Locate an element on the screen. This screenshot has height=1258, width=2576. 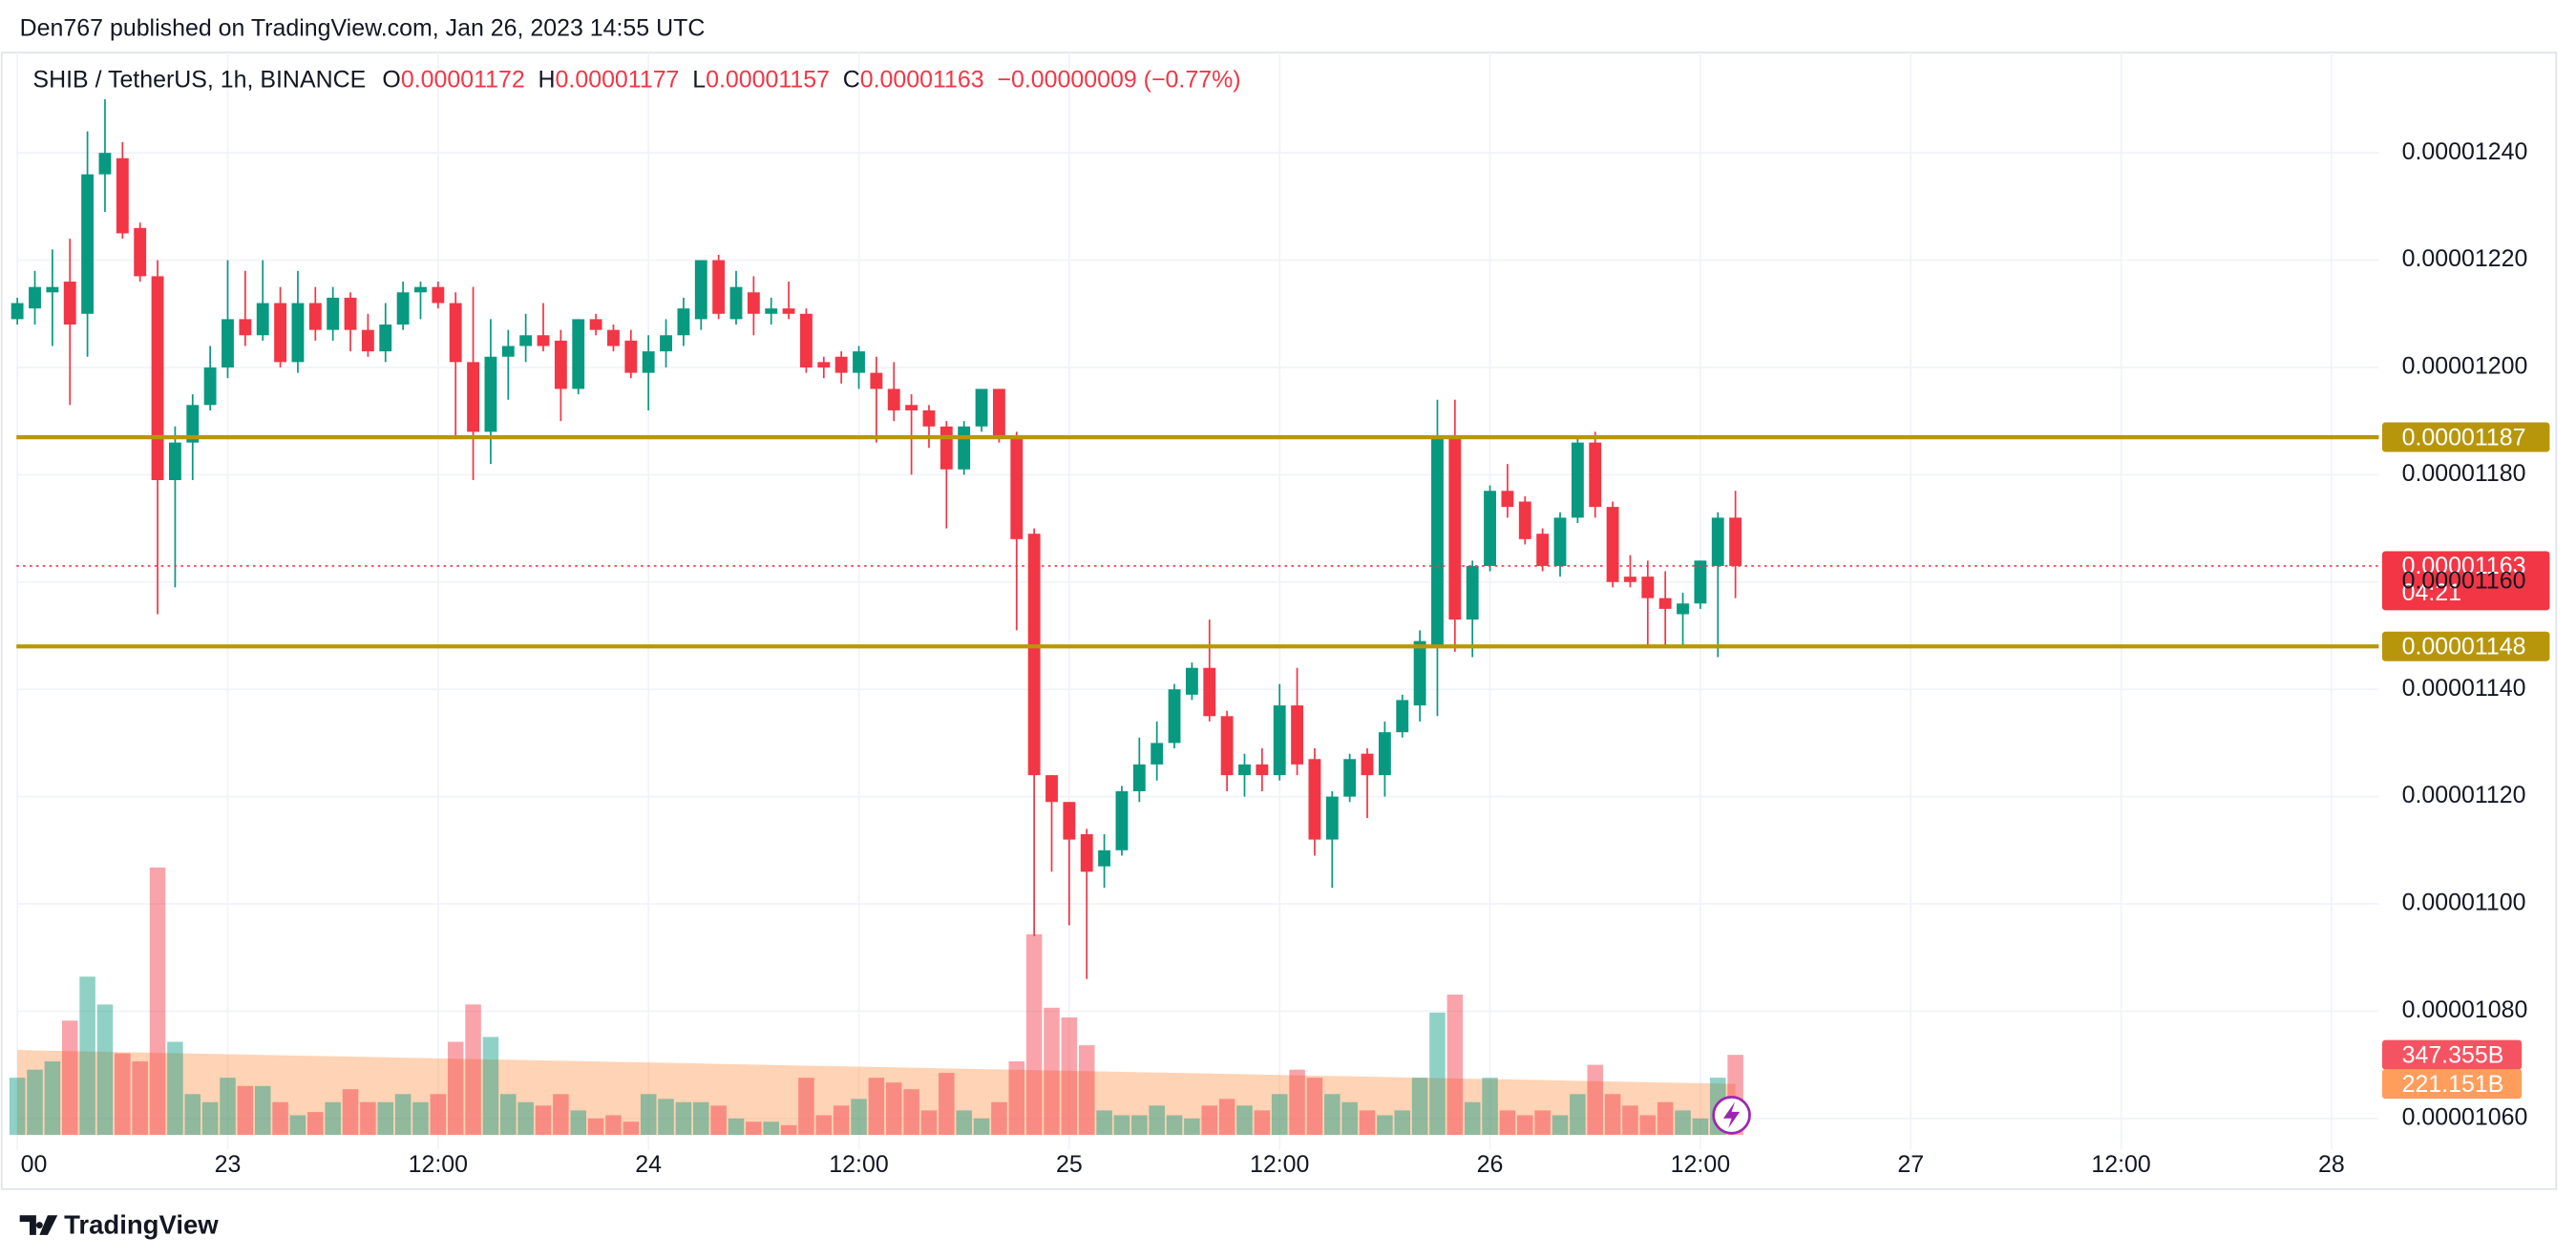
x-tick-label: 26 is located at coordinates (1490, 1165).